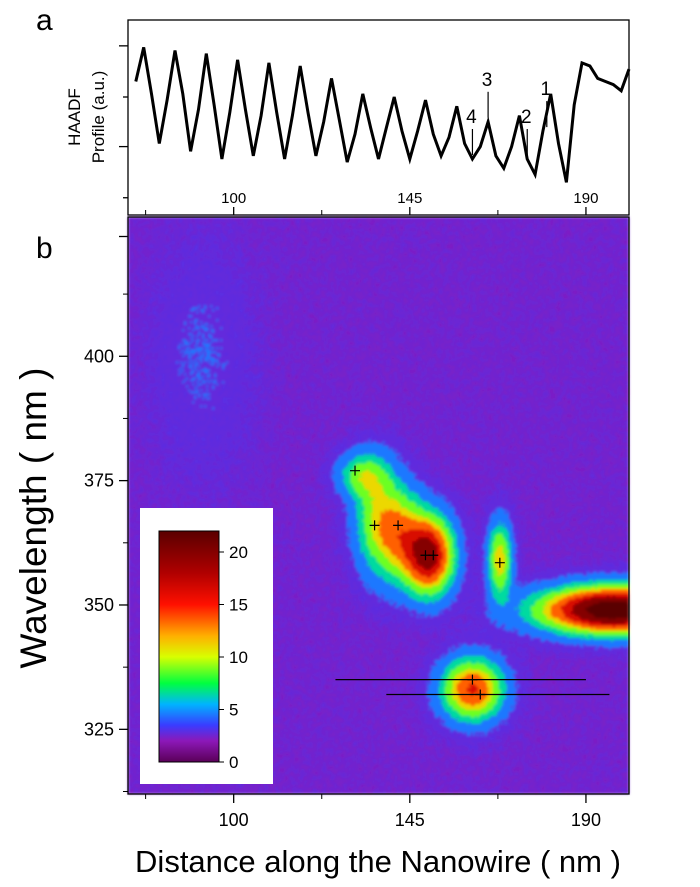  Describe the element at coordinates (586, 820) in the screenshot. I see `heatmap-xtick-label: 190` at that location.